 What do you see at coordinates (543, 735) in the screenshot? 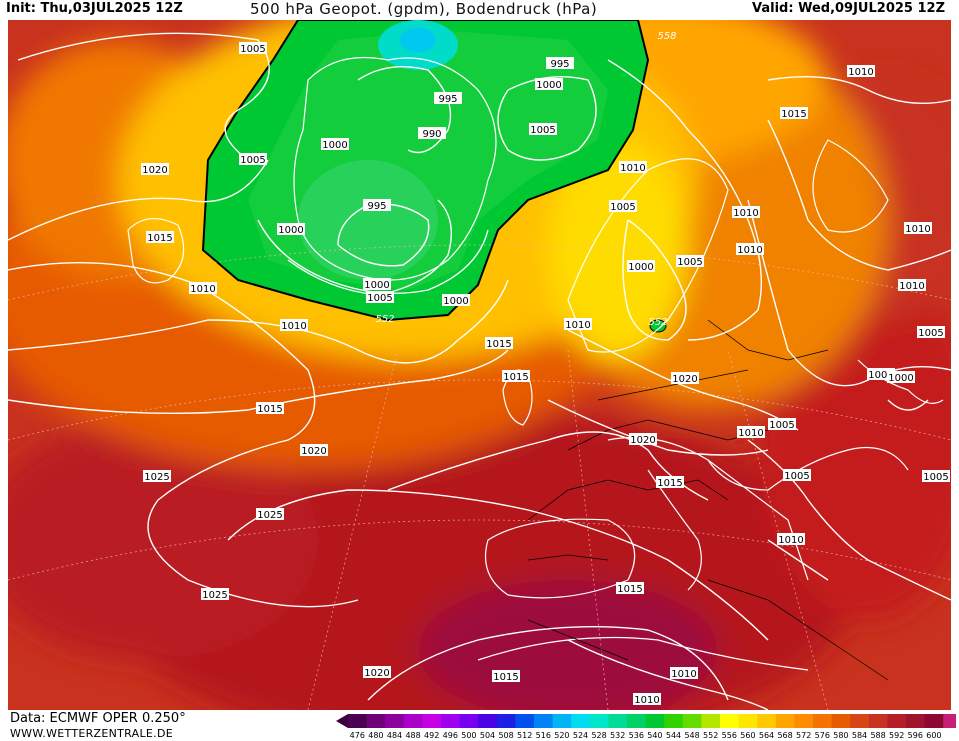
I see `legend-label: 516` at bounding box center [543, 735].